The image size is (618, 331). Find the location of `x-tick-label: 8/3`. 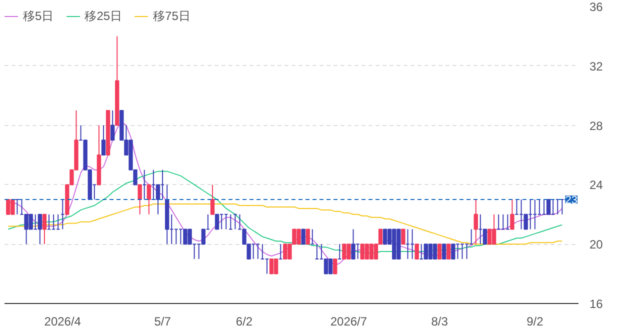

x-tick-label: 8/3 is located at coordinates (439, 321).